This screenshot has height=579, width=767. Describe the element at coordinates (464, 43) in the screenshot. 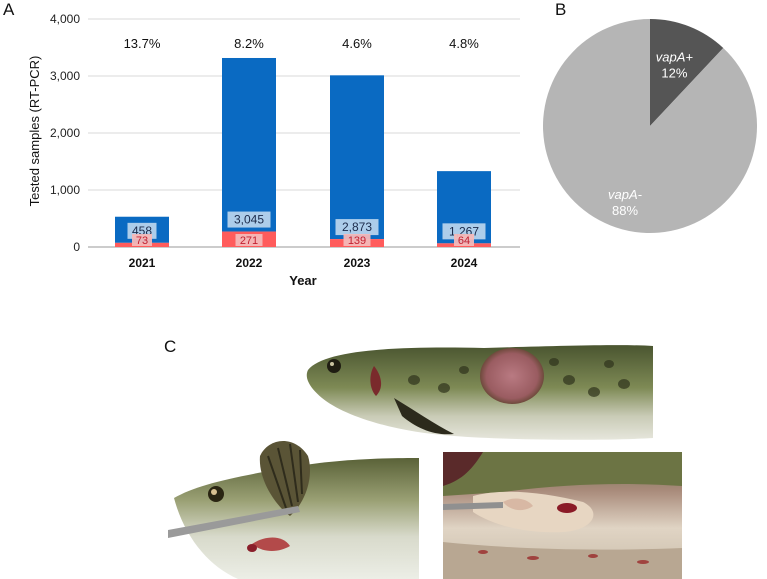

I see `percent-label: 4.8%` at that location.